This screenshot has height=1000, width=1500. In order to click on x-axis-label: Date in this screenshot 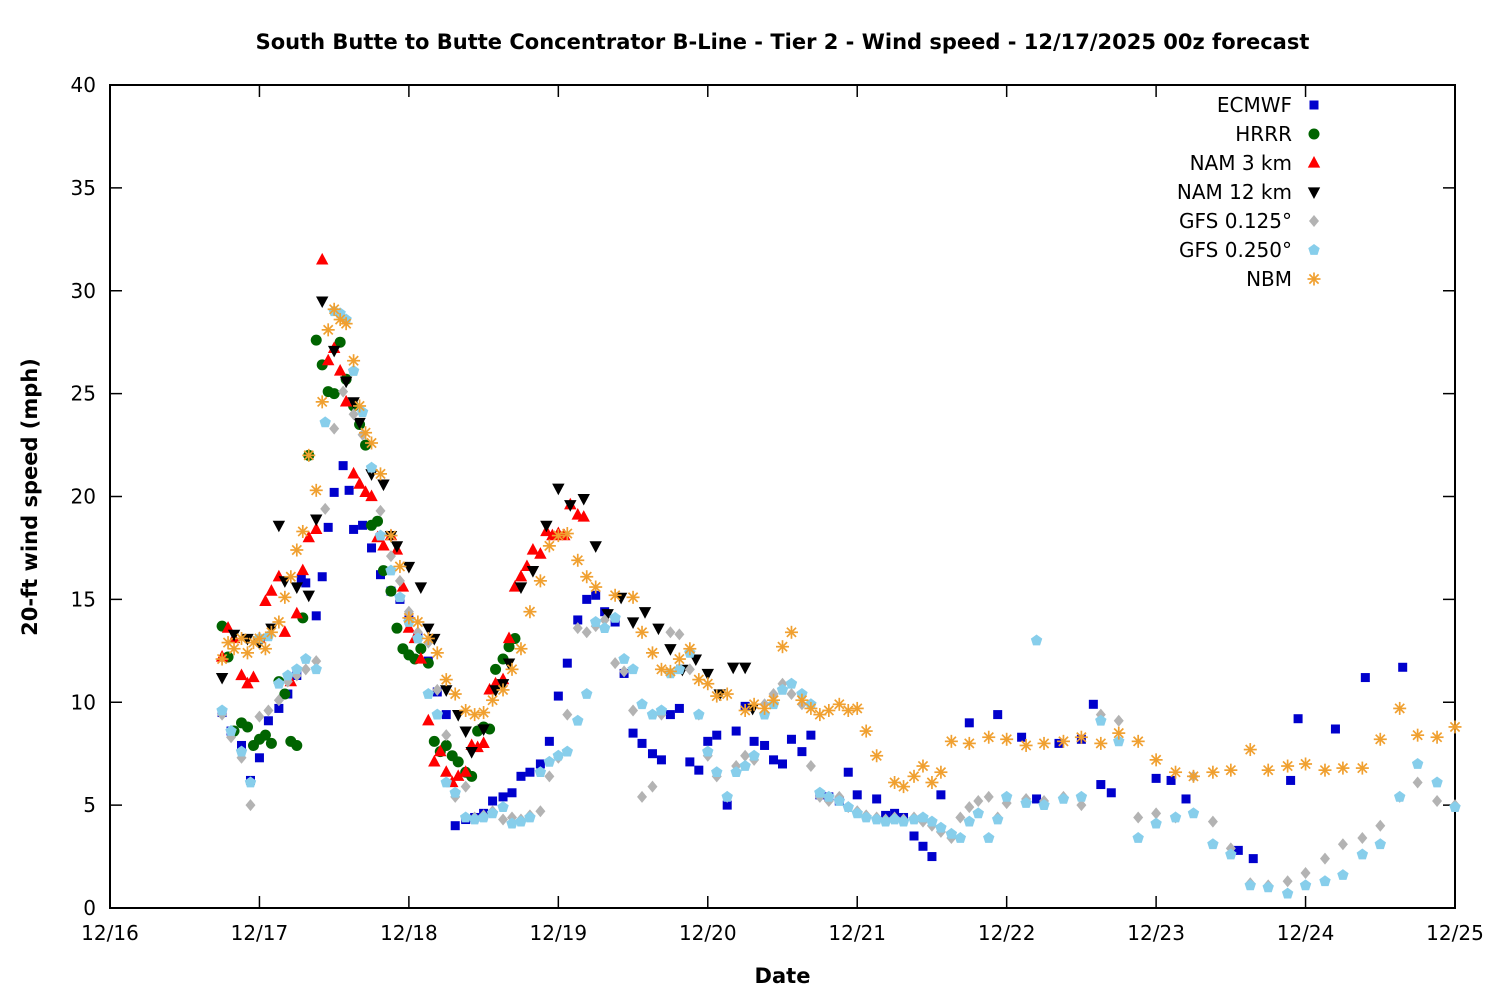, I will do `click(782, 976)`.